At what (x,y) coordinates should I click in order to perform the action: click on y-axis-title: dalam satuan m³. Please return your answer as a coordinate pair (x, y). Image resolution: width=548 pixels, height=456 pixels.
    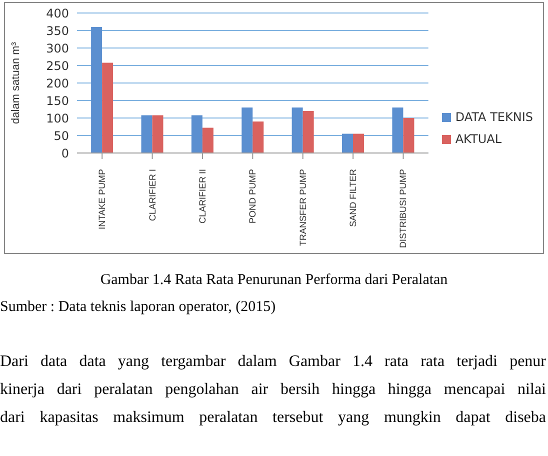
    Looking at the image, I should click on (16, 83).